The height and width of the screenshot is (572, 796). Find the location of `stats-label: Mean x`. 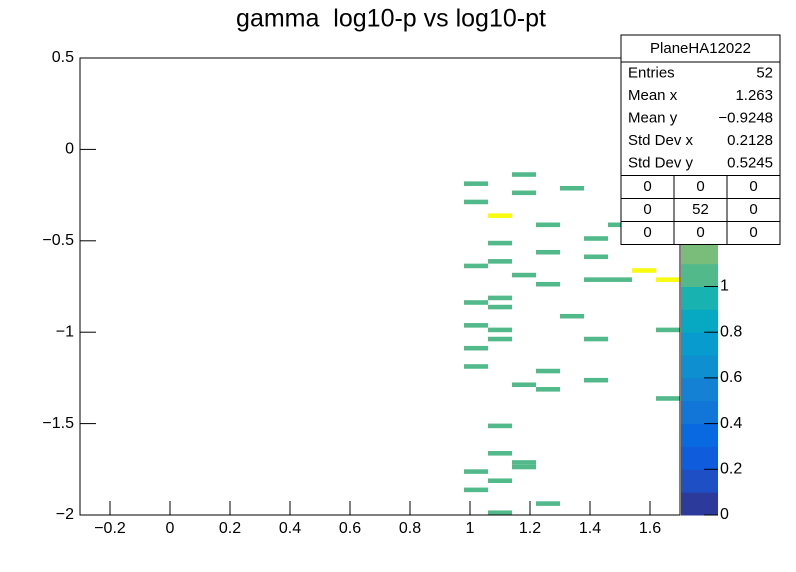

stats-label: Mean x is located at coordinates (653, 95).